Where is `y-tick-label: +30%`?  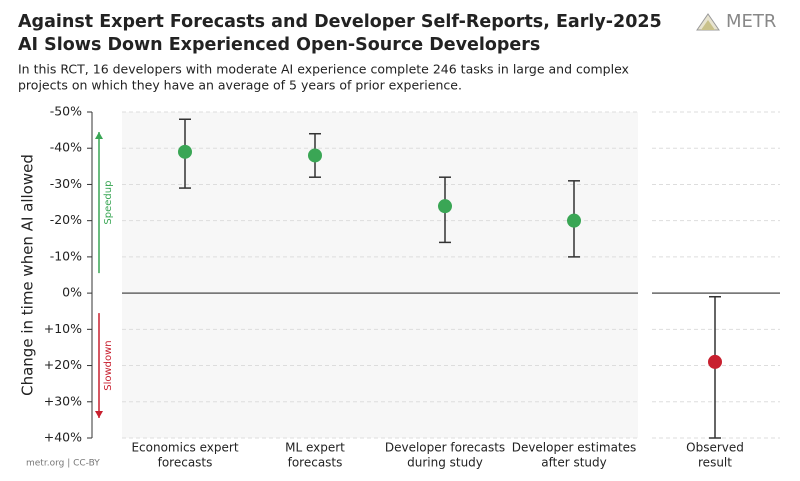
y-tick-label: +30% is located at coordinates (63, 400).